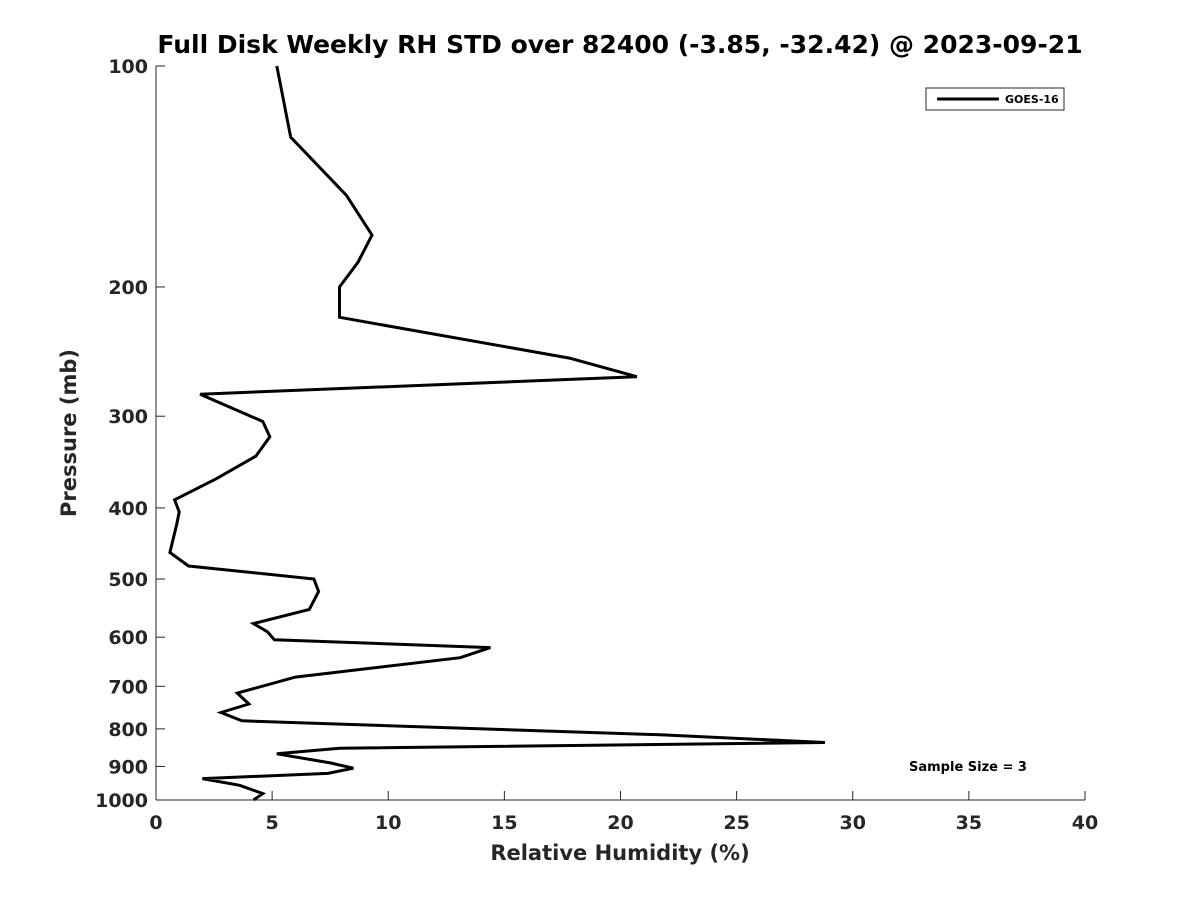 This screenshot has width=1200, height=905. I want to click on y-axis-label: Pressure (mb), so click(69, 433).